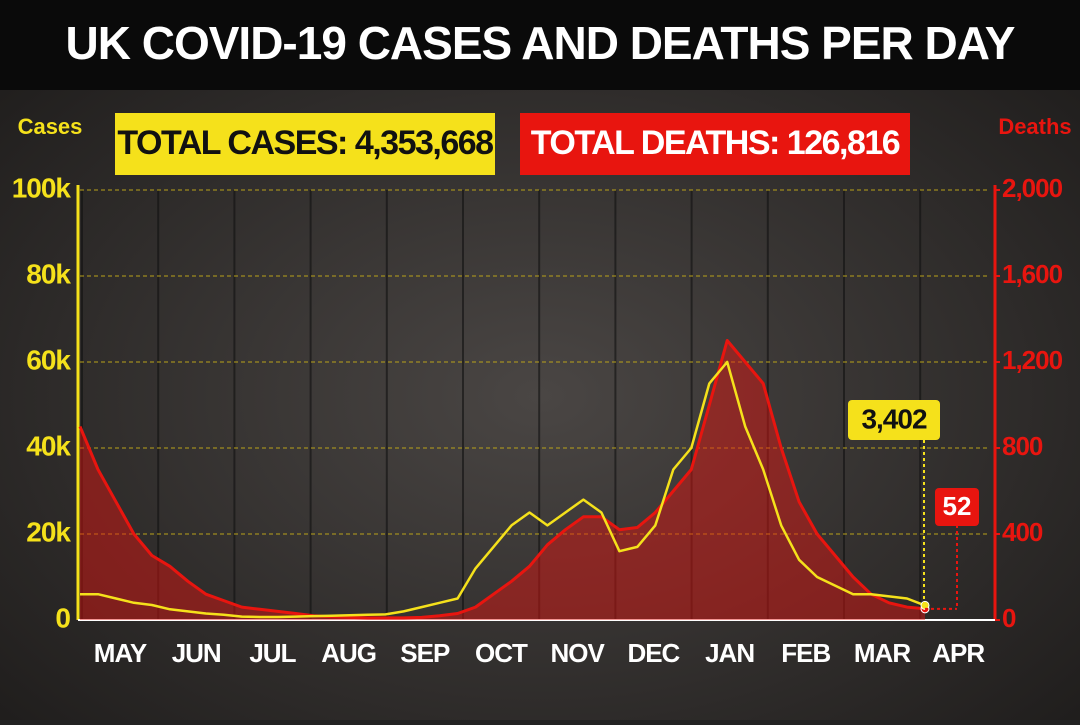  What do you see at coordinates (272, 653) in the screenshot?
I see `x-tick-label: JUL` at bounding box center [272, 653].